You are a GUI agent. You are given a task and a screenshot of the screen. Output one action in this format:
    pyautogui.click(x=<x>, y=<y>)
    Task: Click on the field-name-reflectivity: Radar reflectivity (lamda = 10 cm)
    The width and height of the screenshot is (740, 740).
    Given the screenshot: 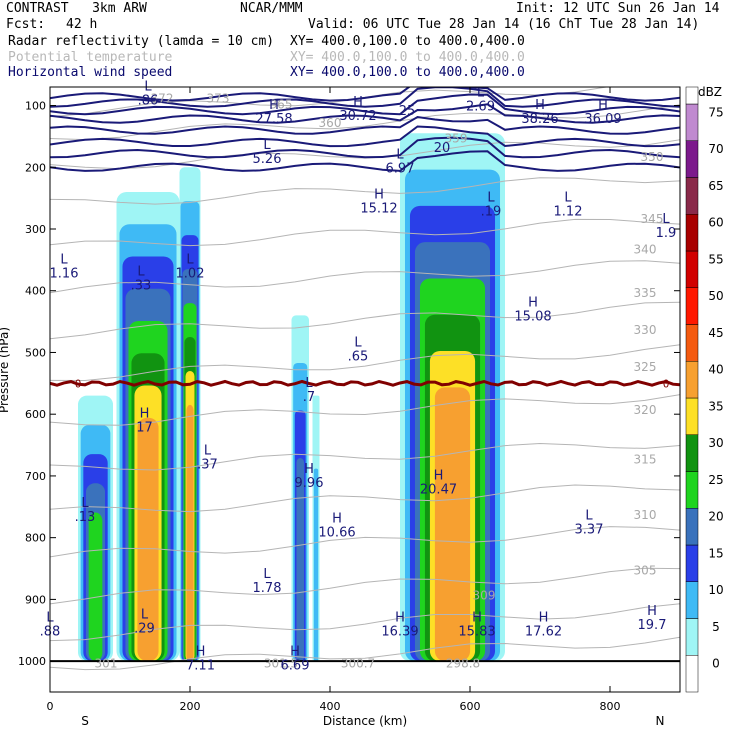 What is the action you would take?
    pyautogui.click(x=141, y=41)
    